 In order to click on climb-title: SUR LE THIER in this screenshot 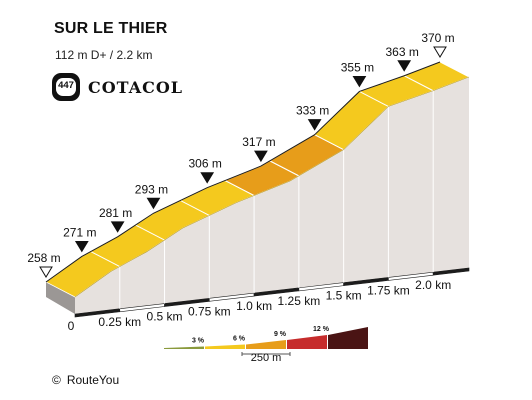, I will do `click(111, 28)`.